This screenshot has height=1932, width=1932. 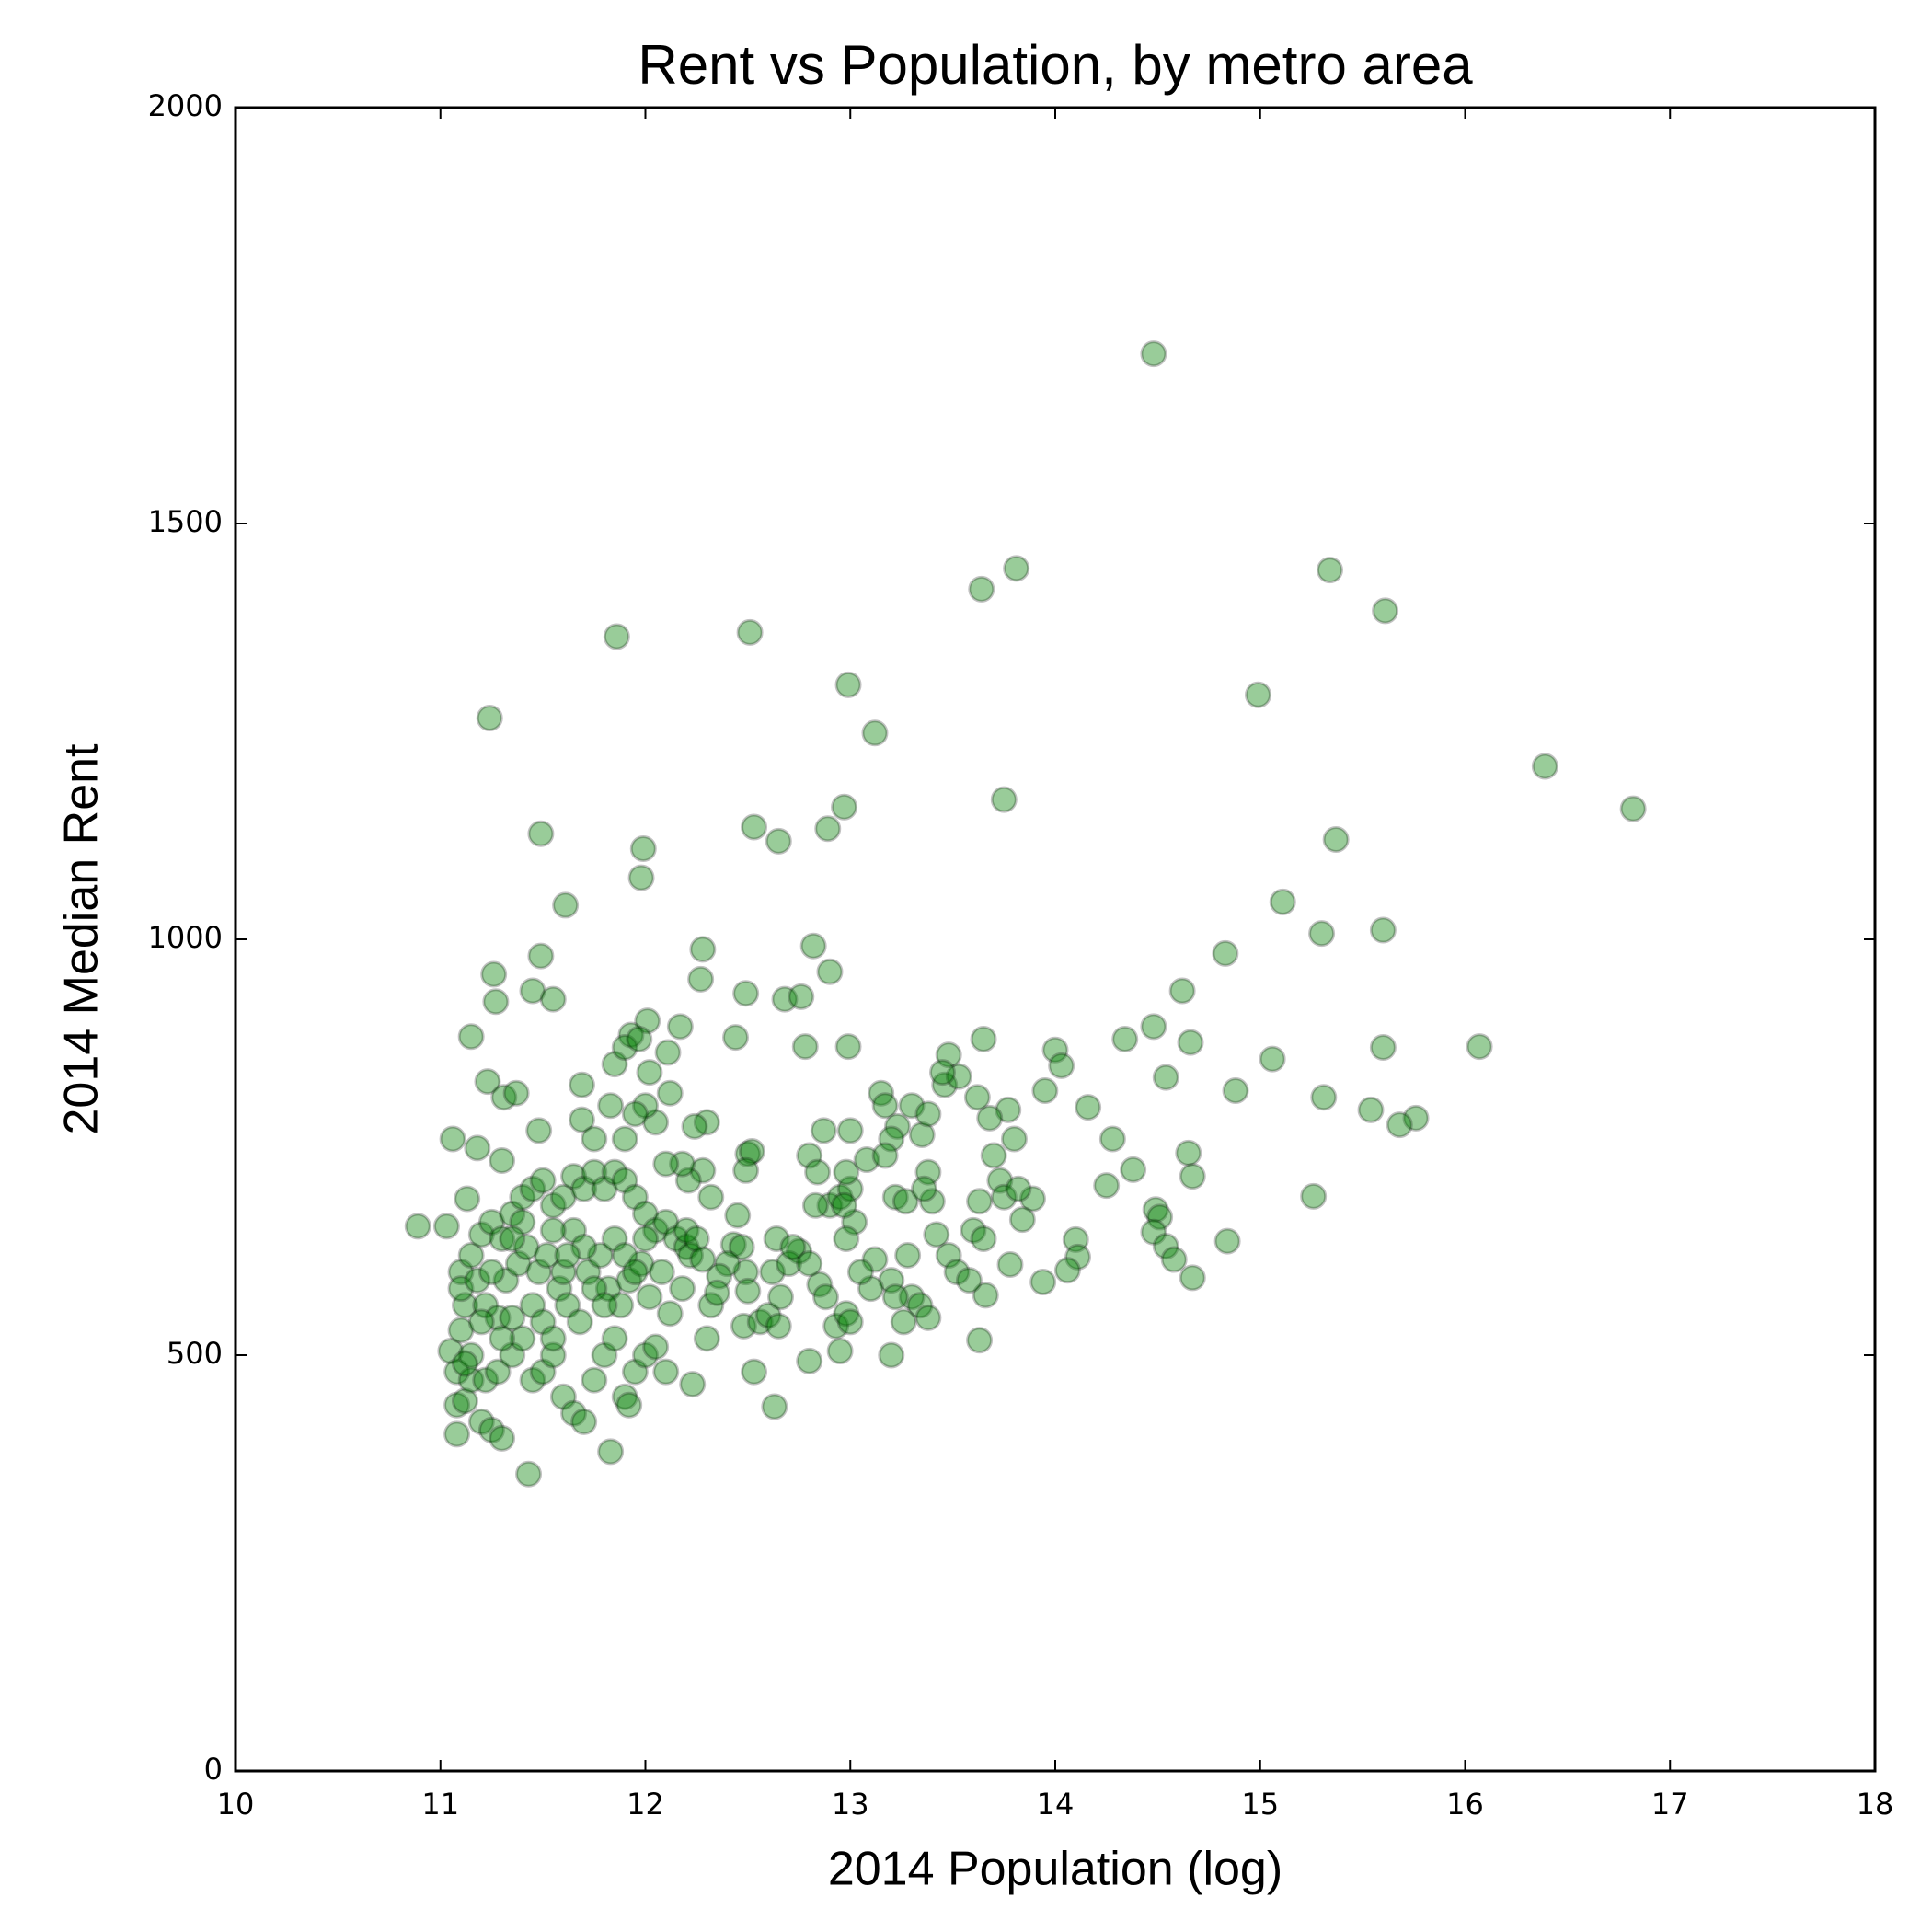 What do you see at coordinates (440, 1804) in the screenshot?
I see `x-tick-label: 11` at bounding box center [440, 1804].